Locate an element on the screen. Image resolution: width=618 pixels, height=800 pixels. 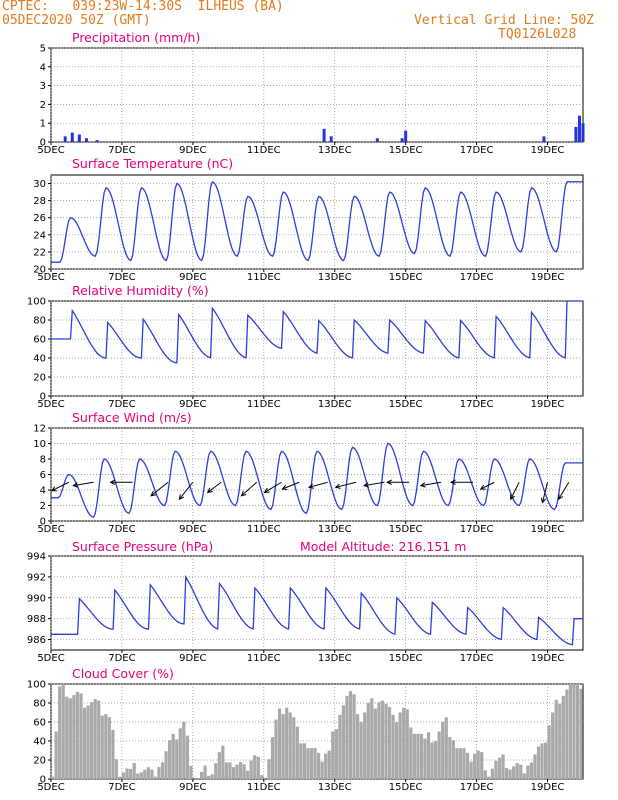
y-tick-label: 0 is located at coordinates (43, 522).